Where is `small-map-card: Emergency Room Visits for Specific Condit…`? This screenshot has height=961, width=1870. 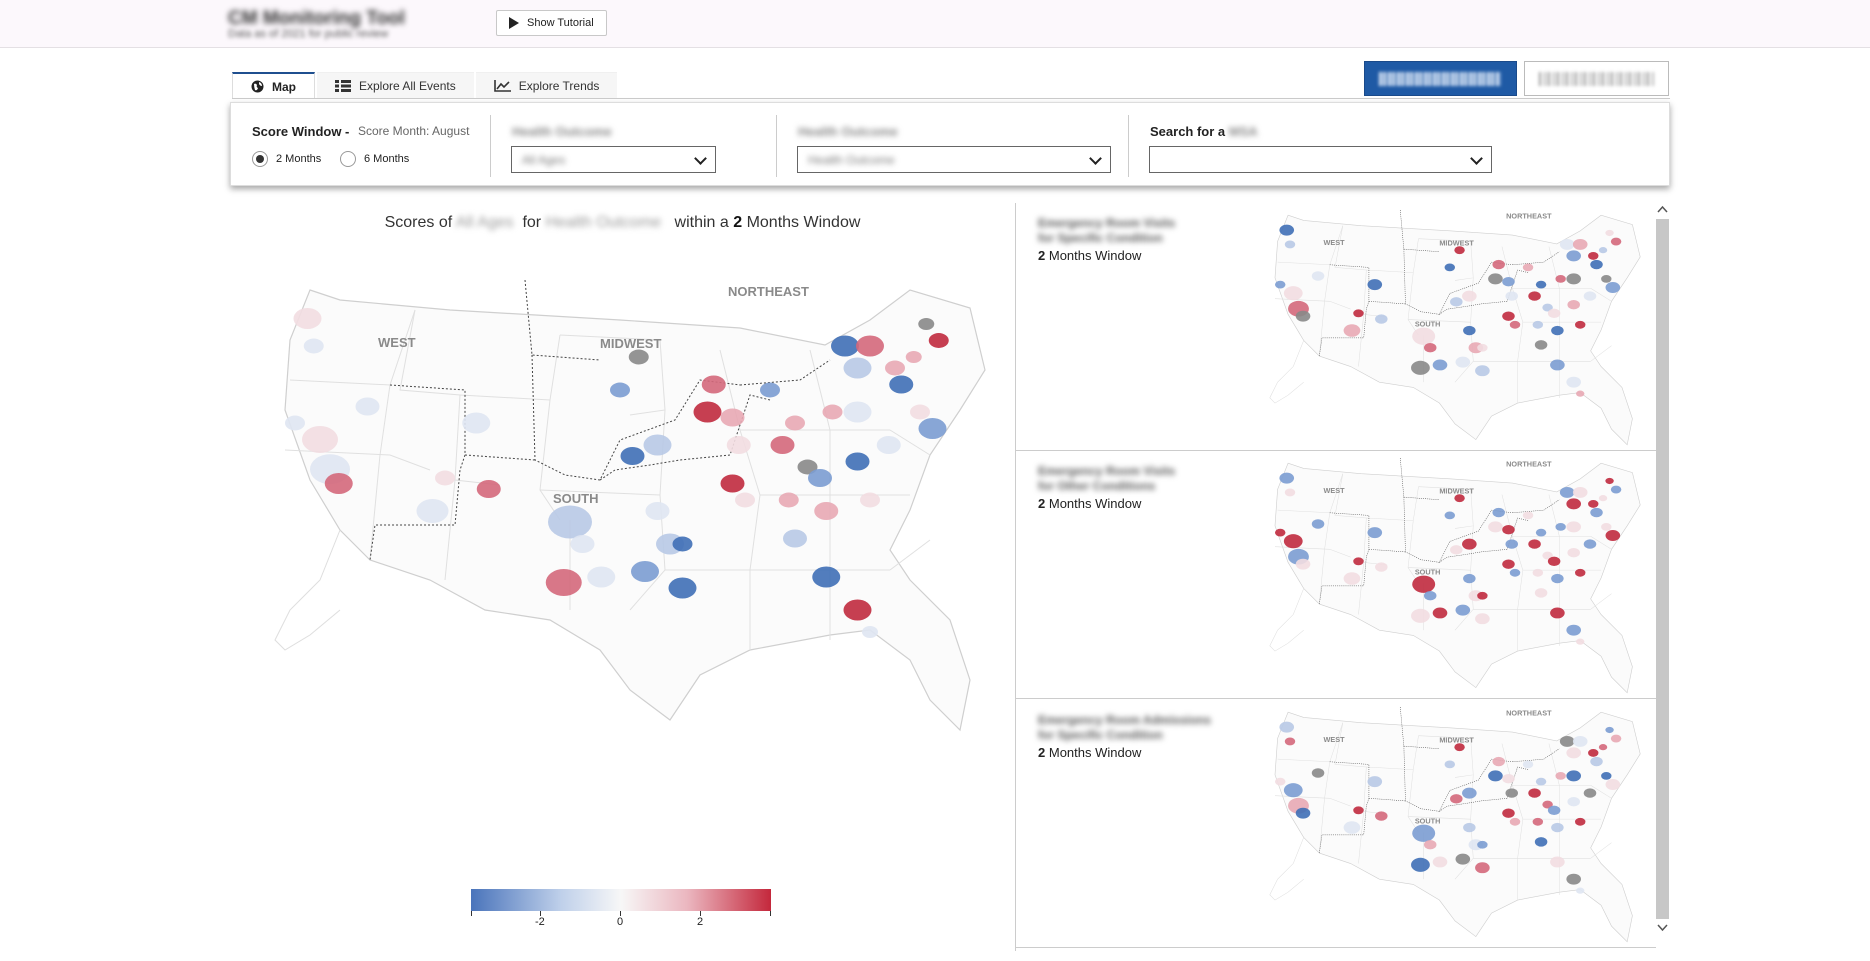
small-map-card: Emergency Room Visits for Specific Condit… is located at coordinates (1336, 327).